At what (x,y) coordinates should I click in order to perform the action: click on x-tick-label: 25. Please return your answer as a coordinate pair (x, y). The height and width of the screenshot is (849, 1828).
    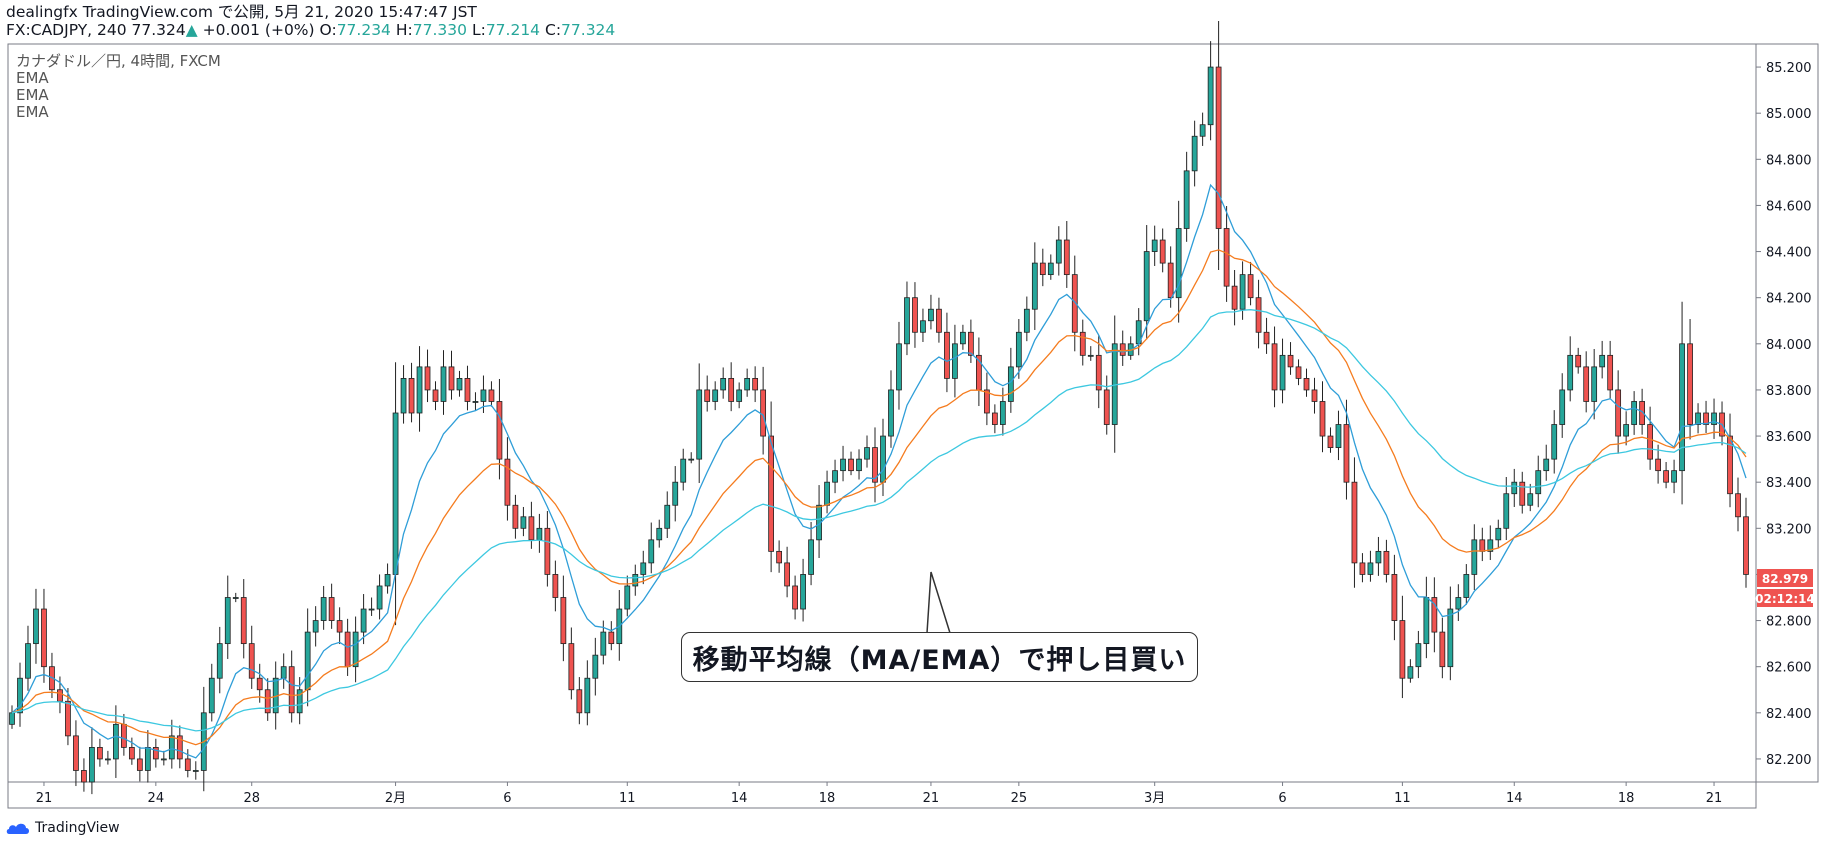
    Looking at the image, I should click on (1019, 798).